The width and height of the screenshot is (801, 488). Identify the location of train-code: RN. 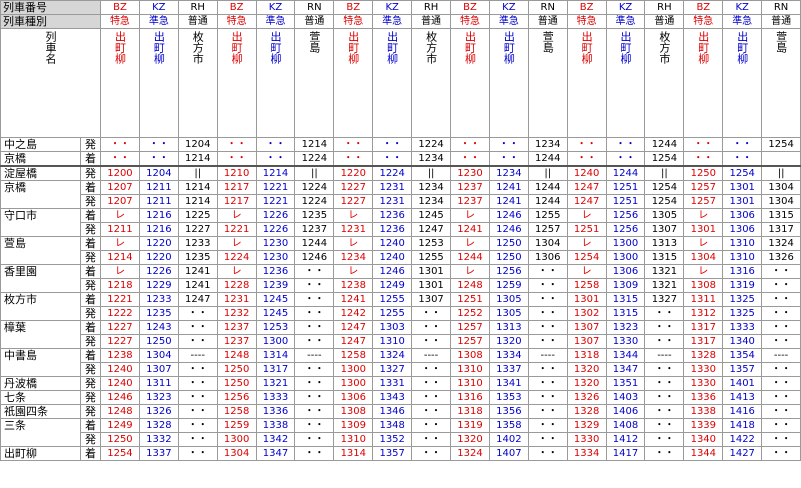
(314, 7).